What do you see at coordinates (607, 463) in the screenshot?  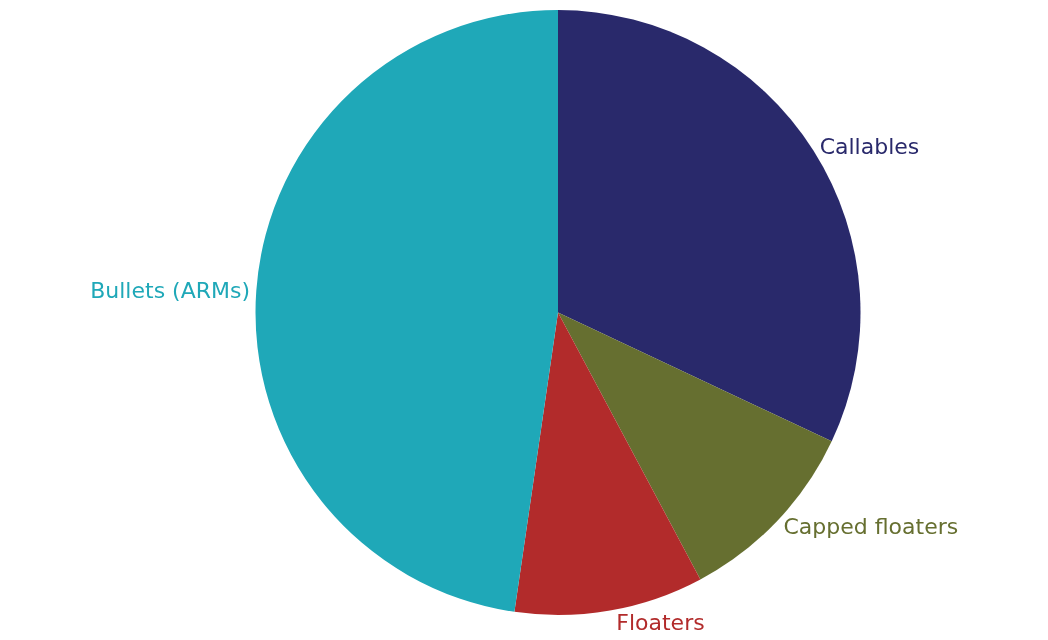 I see `pie-slice` at bounding box center [607, 463].